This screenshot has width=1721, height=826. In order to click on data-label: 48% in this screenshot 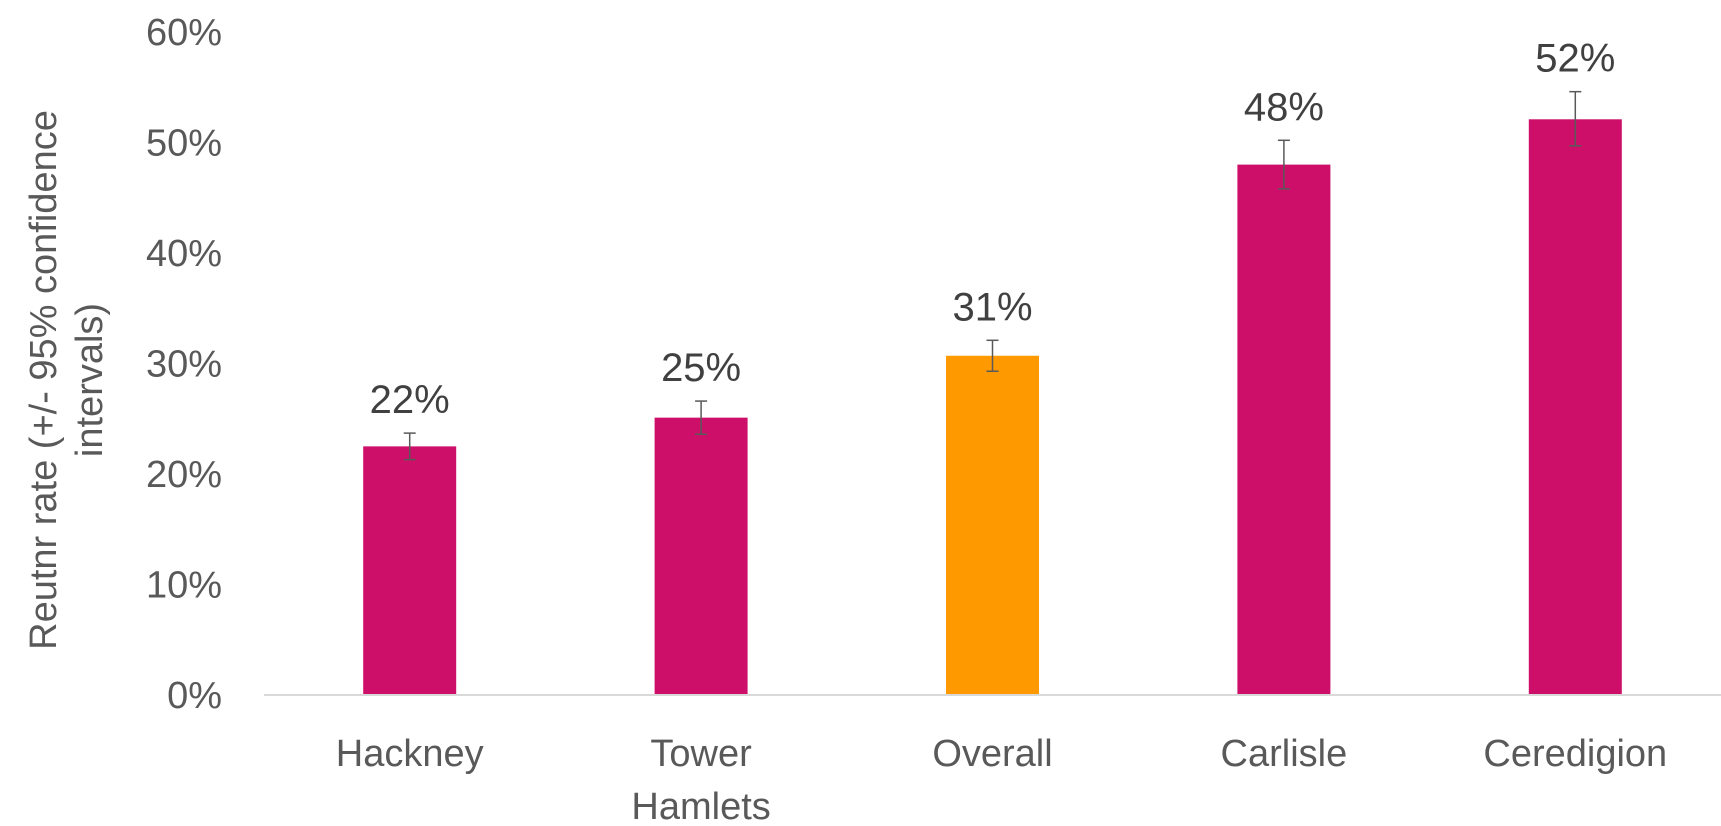, I will do `click(1284, 107)`.